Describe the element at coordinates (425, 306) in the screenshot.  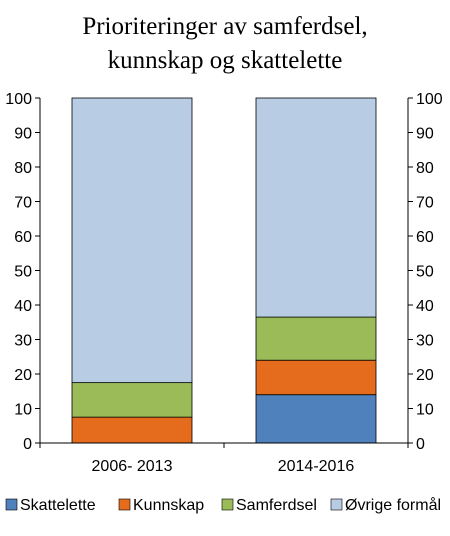
I see `y-tick-label-right: 40` at that location.